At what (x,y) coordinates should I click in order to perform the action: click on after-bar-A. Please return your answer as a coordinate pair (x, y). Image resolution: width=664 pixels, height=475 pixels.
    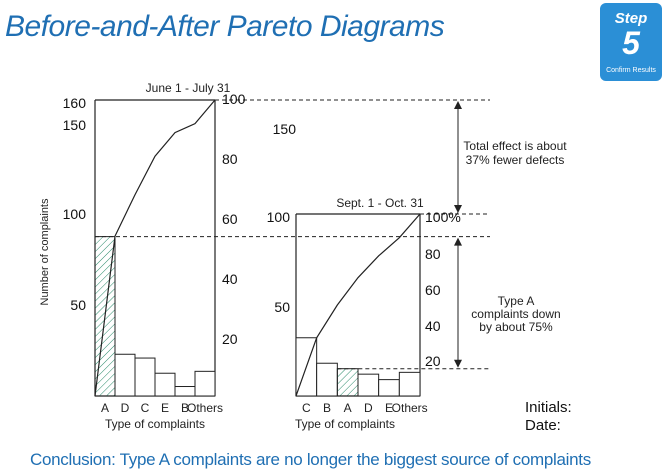
    Looking at the image, I should click on (347, 382).